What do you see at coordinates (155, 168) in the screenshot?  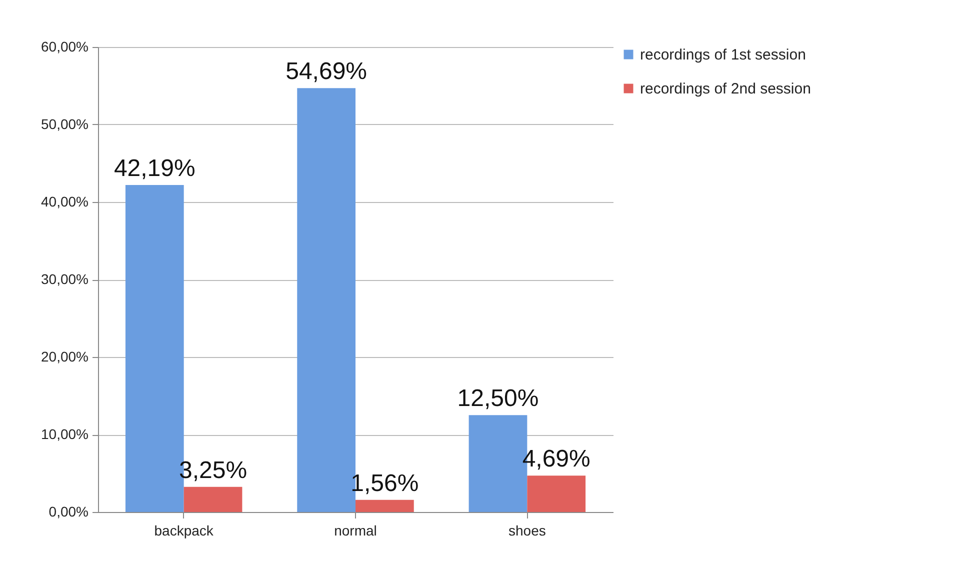 I see `data-label: 42,19%` at bounding box center [155, 168].